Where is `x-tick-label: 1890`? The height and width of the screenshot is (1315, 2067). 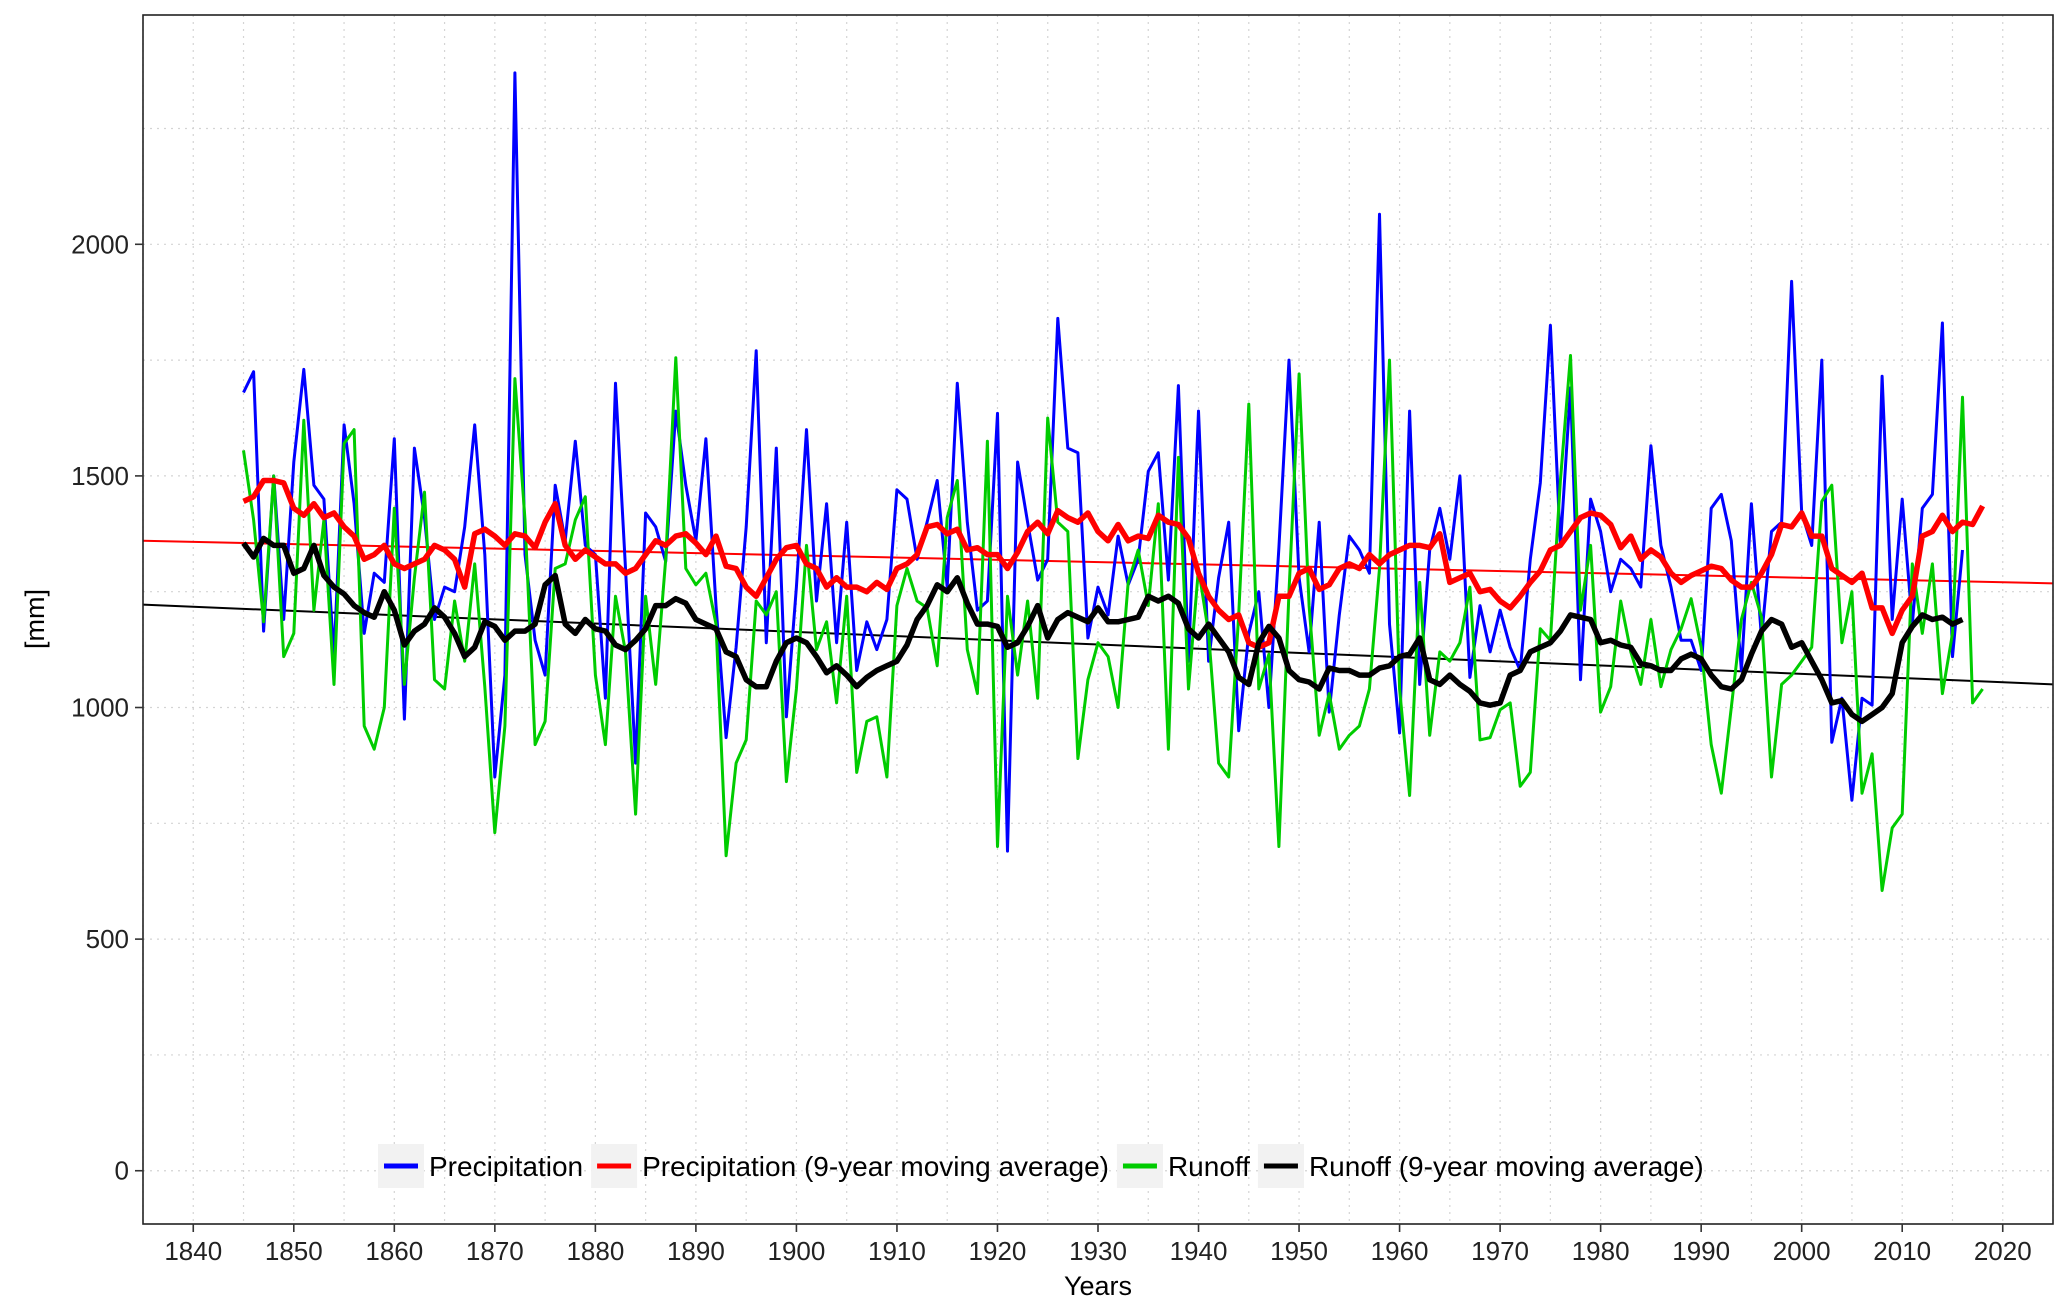 x-tick-label: 1890 is located at coordinates (696, 1251).